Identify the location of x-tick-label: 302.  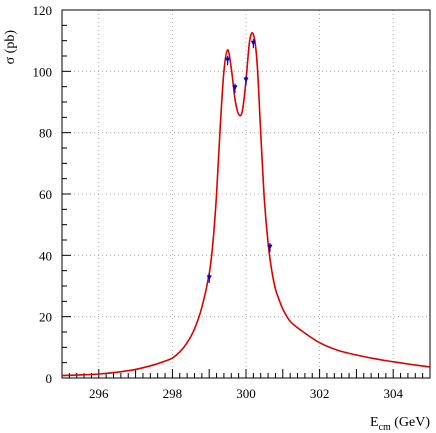
(320, 393).